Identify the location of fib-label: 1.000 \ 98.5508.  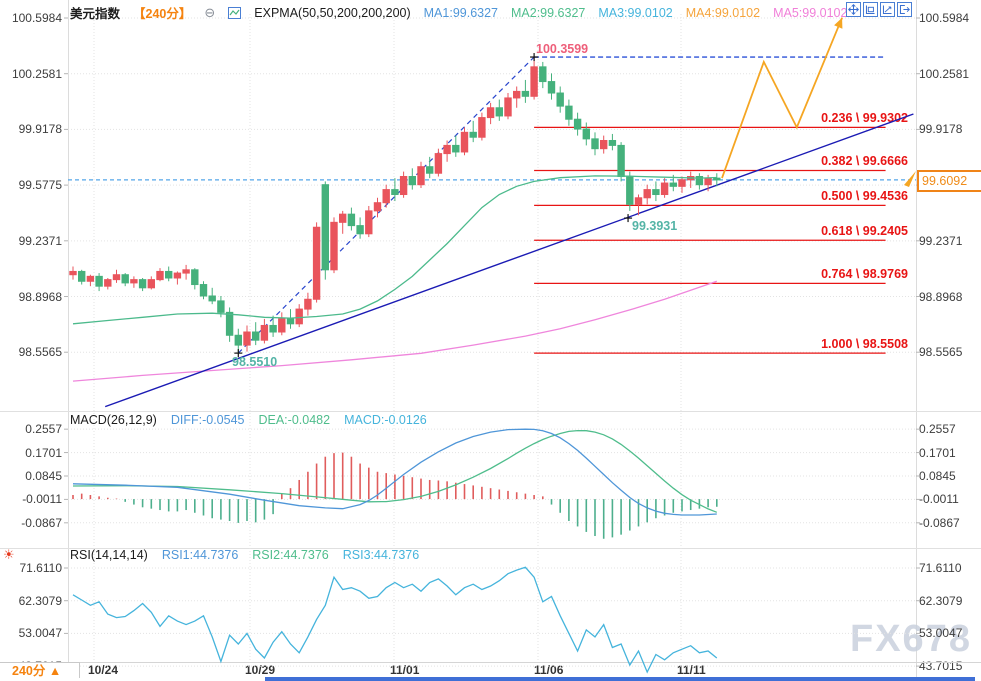
(864, 344).